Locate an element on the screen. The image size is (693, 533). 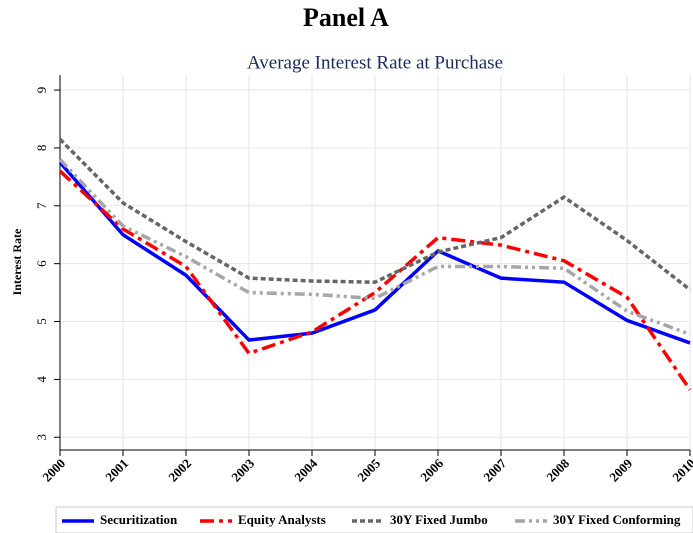
legend-label: Securitization is located at coordinates (139, 519).